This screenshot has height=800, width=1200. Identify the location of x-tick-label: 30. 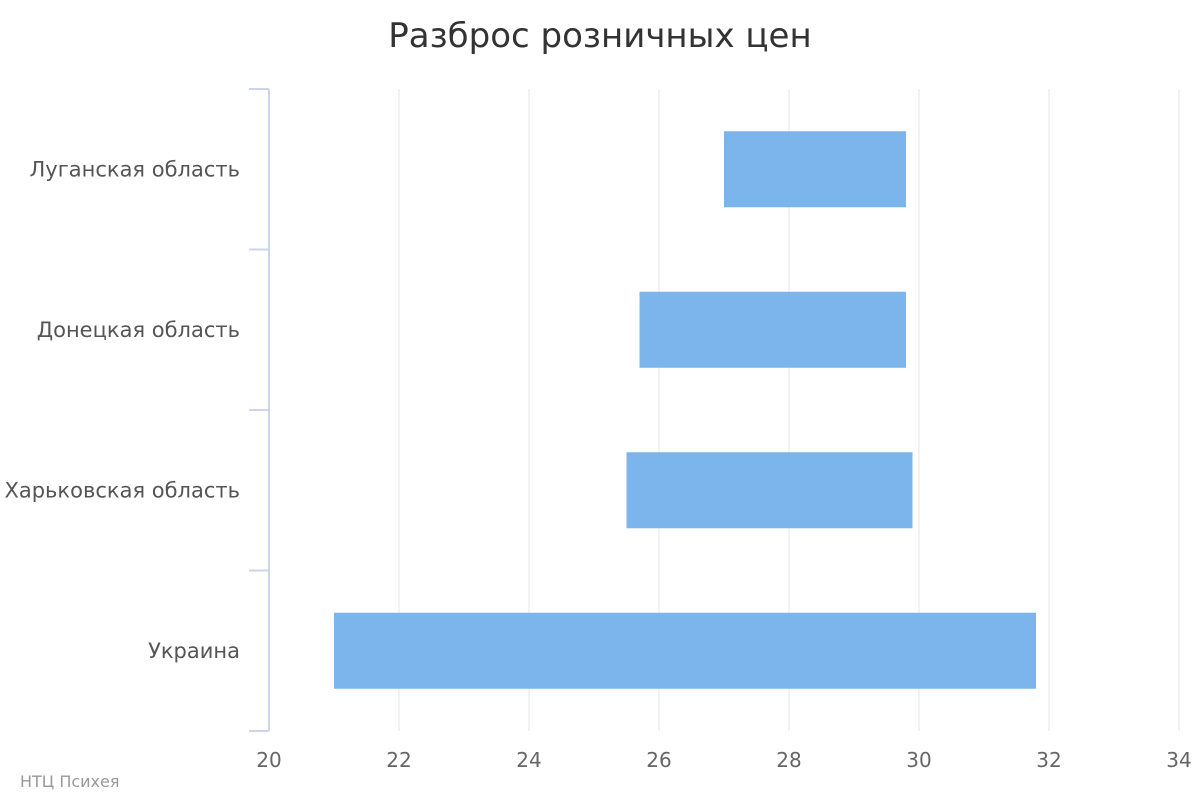
(918, 760).